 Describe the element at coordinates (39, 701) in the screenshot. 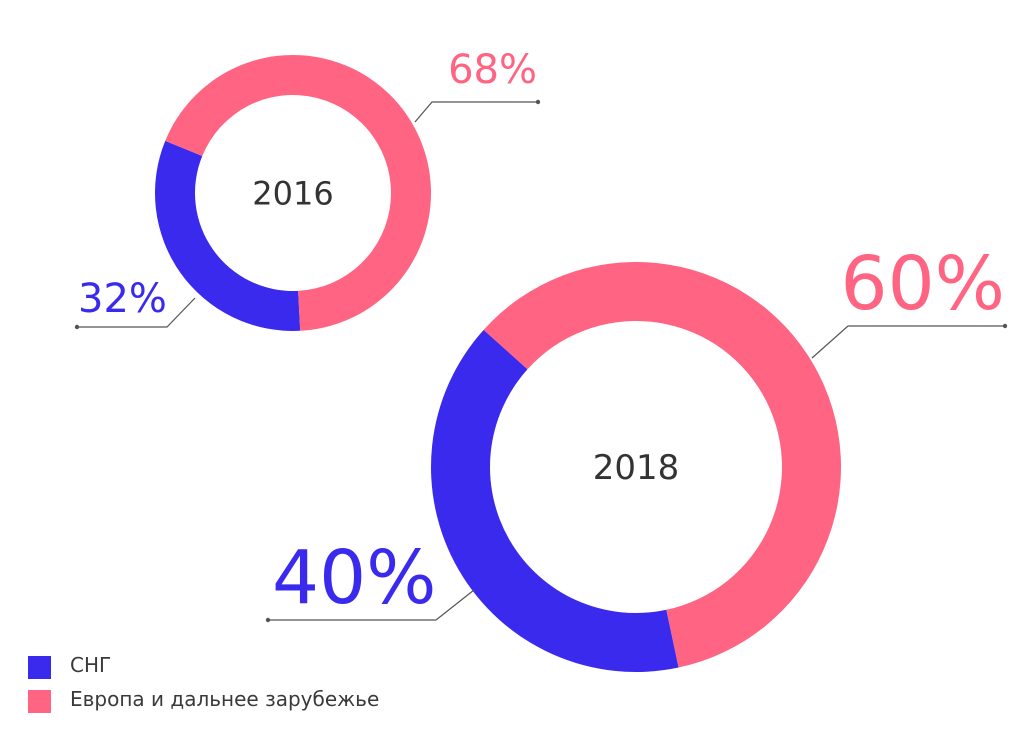

I see `legend-swatch-europe` at that location.